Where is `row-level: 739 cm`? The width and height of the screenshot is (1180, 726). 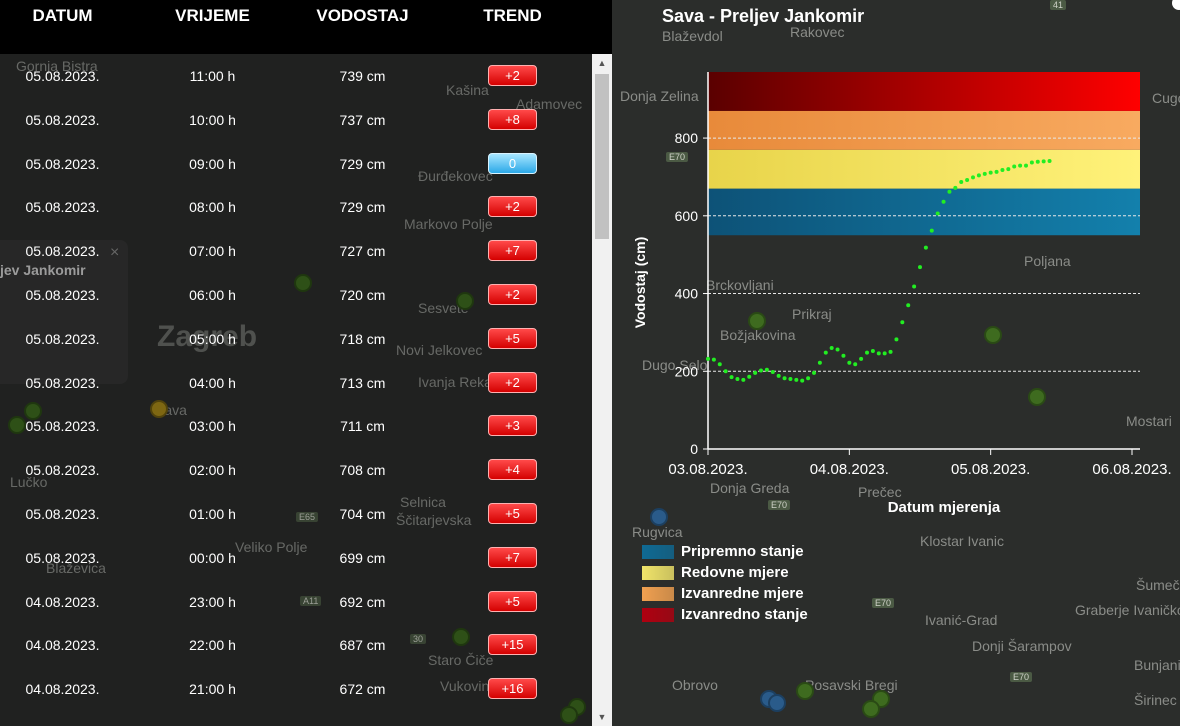 row-level: 739 cm is located at coordinates (362, 76).